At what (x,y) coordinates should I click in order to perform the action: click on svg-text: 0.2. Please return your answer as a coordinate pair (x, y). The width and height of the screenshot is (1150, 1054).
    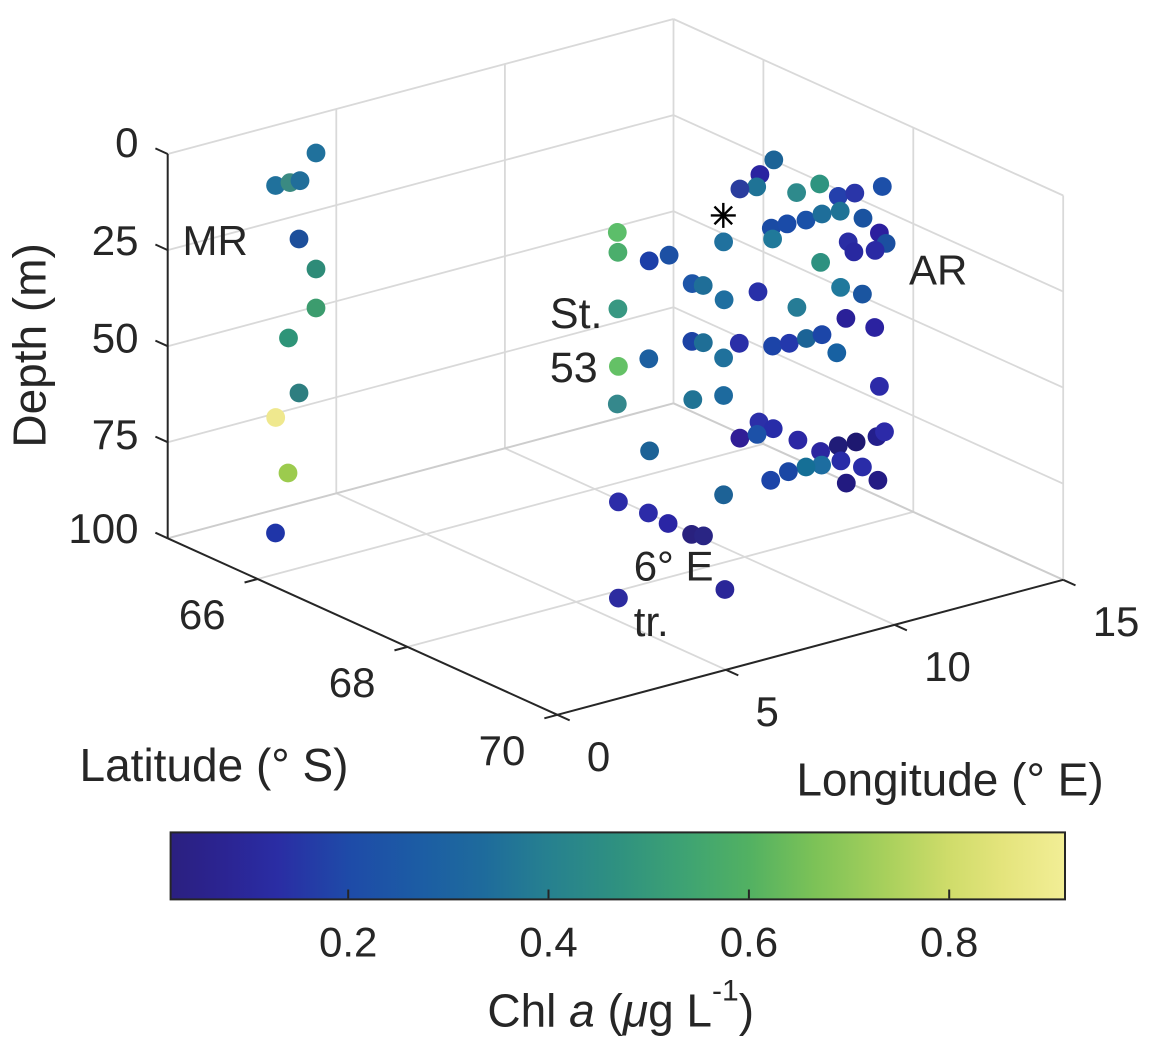
    Looking at the image, I should click on (348, 942).